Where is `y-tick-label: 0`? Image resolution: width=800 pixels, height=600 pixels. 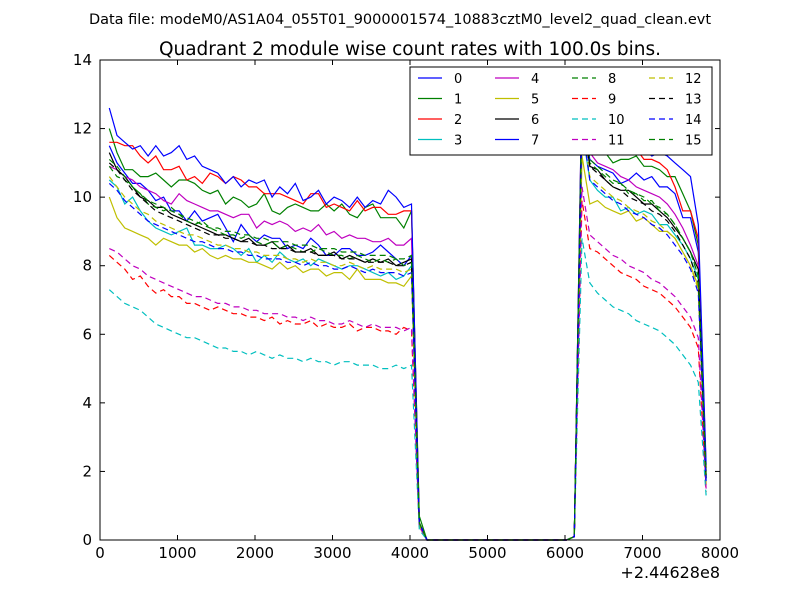 y-tick-label: 0 is located at coordinates (87, 540).